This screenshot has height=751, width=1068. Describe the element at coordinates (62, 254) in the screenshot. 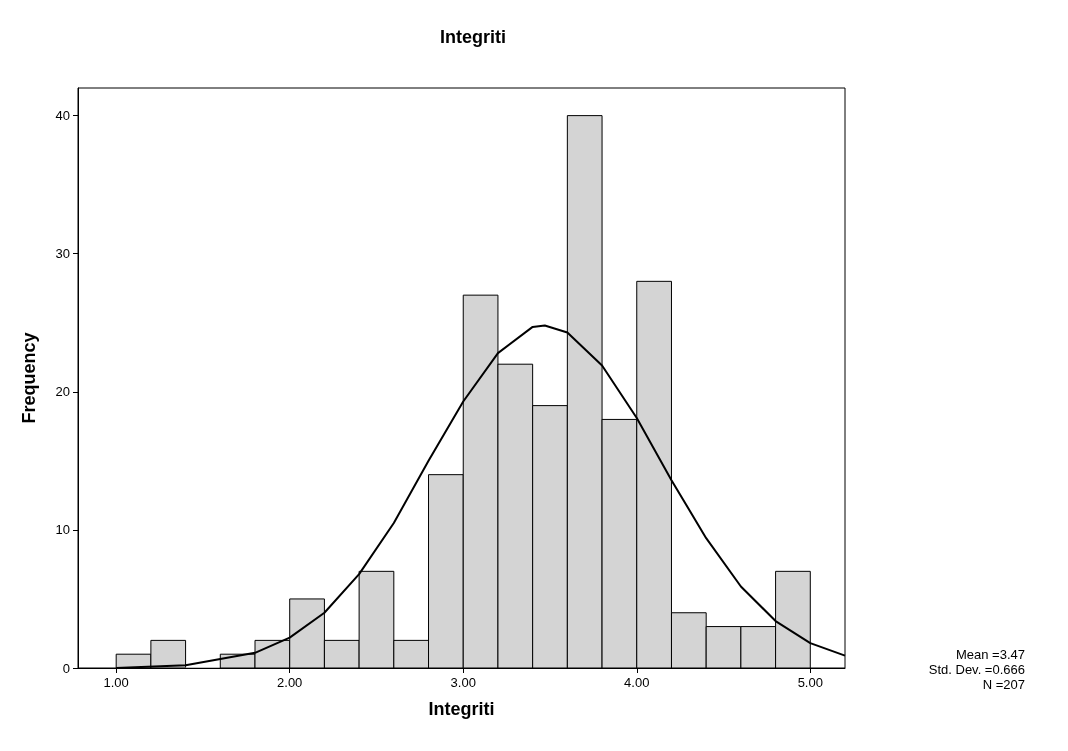

I see `y-tick-label: 30` at that location.